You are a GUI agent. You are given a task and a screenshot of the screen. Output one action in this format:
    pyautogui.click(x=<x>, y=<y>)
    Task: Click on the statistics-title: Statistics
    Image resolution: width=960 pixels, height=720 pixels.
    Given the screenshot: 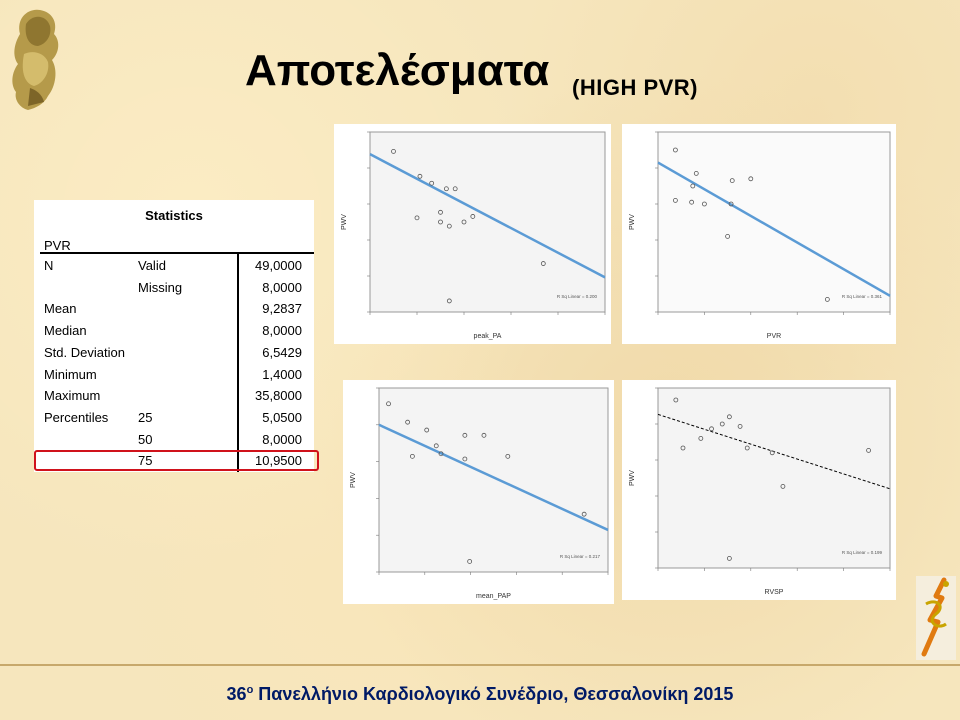 What is the action you would take?
    pyautogui.click(x=174, y=215)
    